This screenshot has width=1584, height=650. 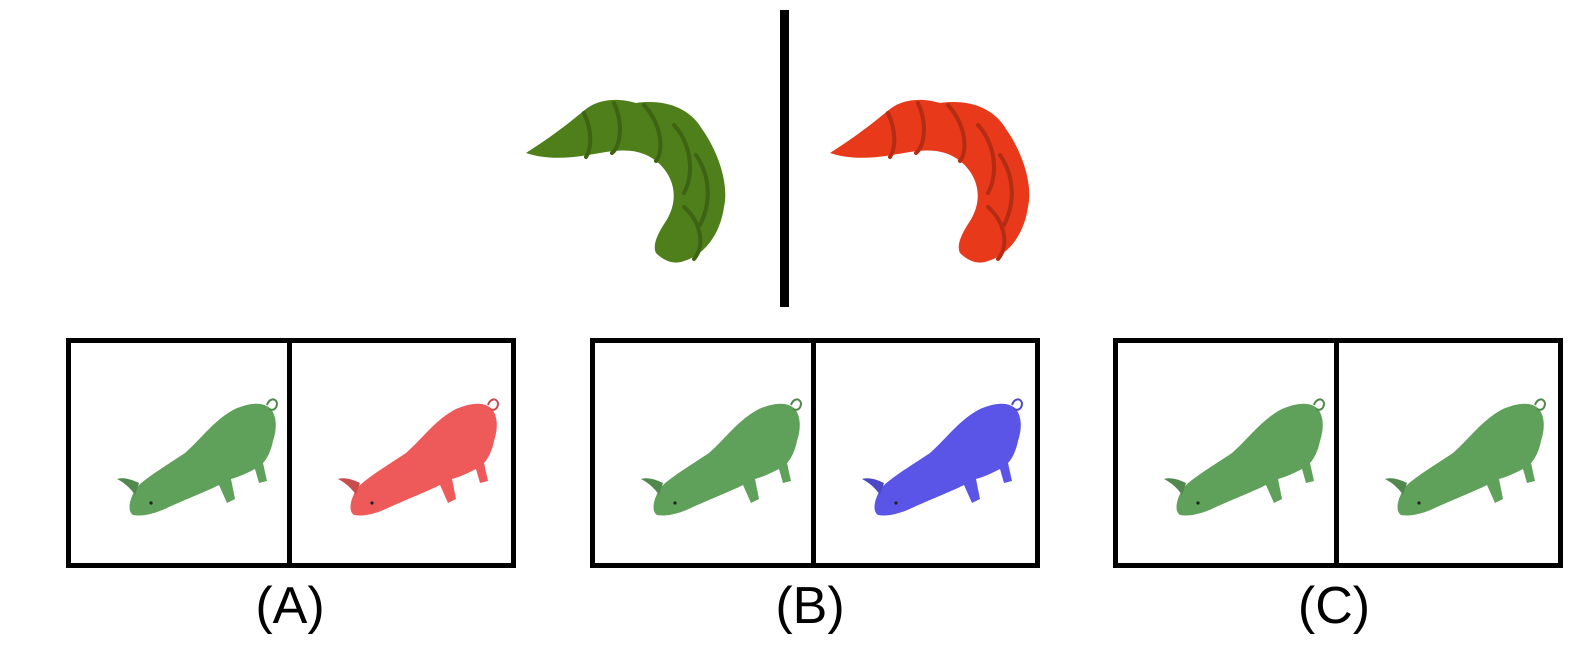 I want to click on option-b-right-panel, so click(x=924, y=453).